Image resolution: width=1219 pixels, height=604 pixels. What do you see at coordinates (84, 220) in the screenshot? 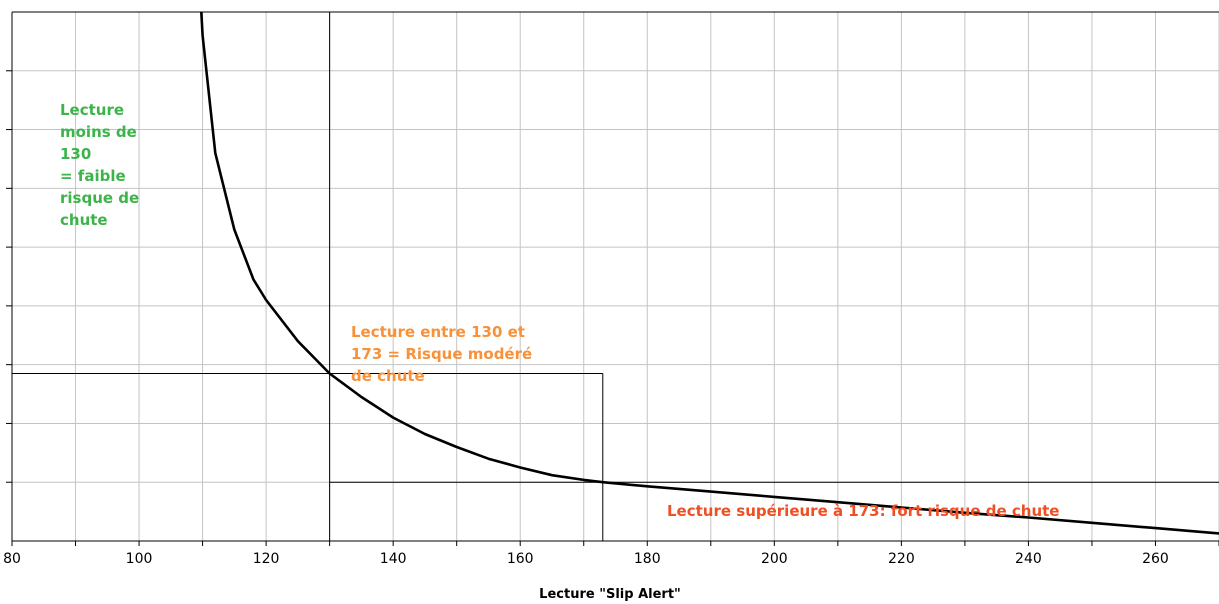
I see `annotation-line: chute` at bounding box center [84, 220].